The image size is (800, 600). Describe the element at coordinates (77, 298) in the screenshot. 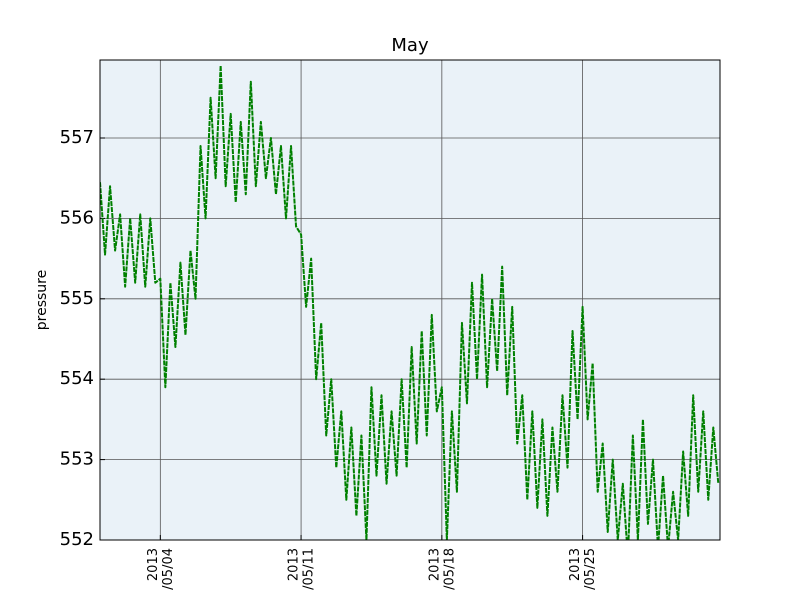

I see `y-tick-label: 555` at that location.